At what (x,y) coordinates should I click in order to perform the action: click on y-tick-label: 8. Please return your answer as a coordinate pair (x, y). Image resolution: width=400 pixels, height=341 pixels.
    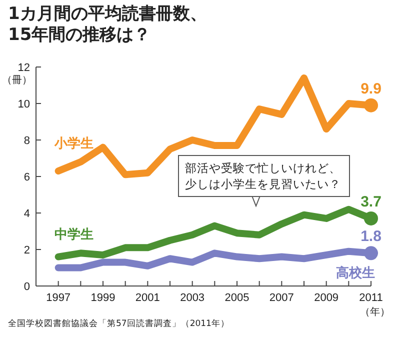
    Looking at the image, I should click on (27, 141).